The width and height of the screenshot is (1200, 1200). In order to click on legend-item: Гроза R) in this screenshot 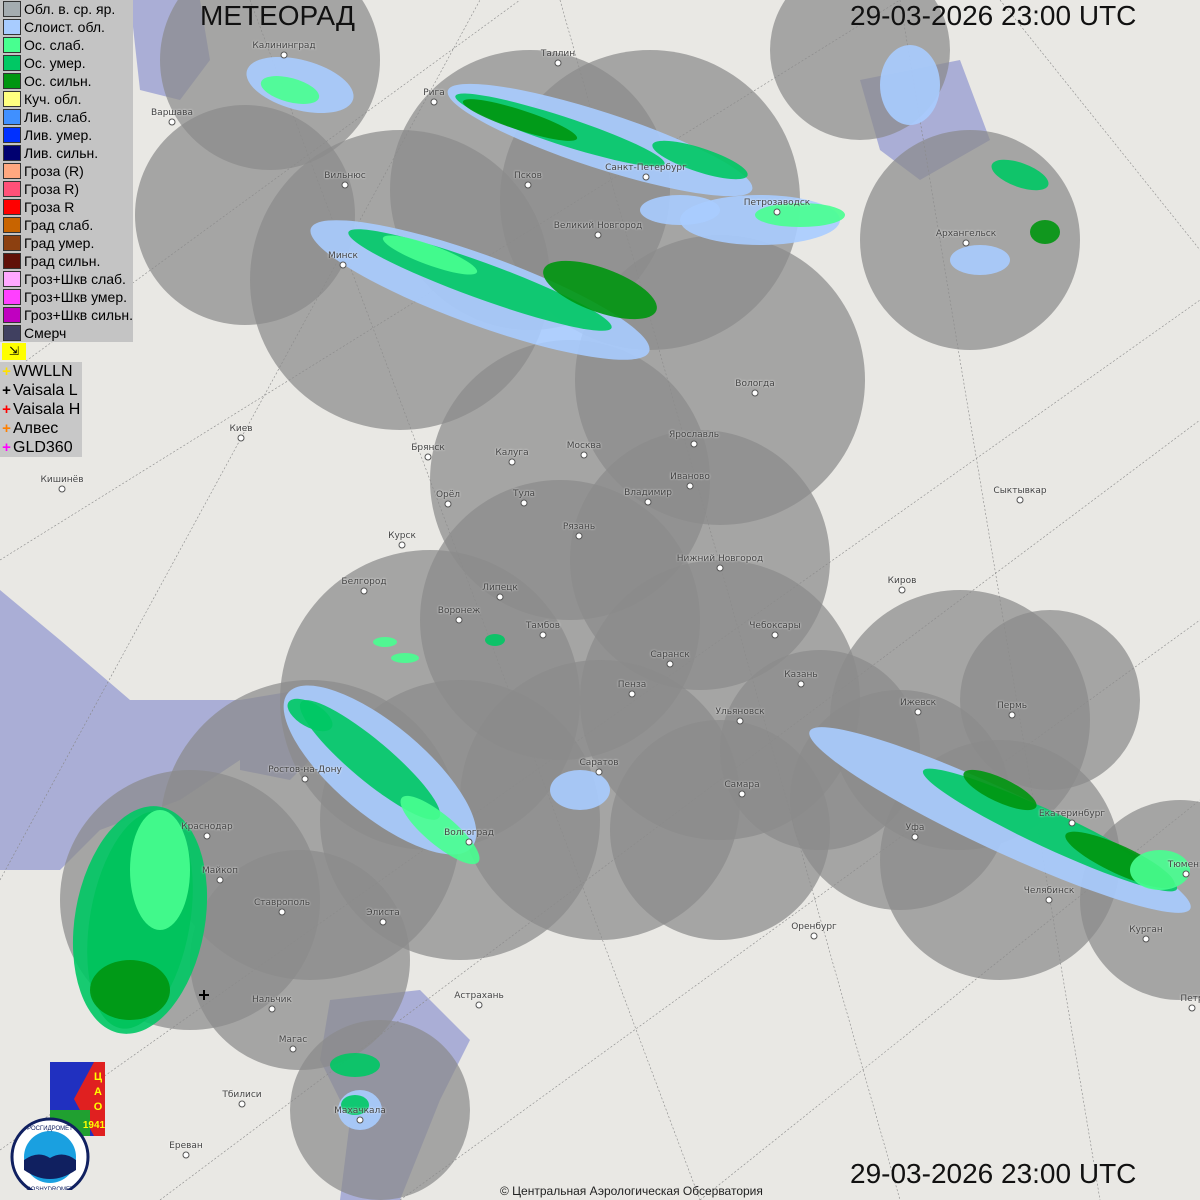, I will do `click(66, 189)`.